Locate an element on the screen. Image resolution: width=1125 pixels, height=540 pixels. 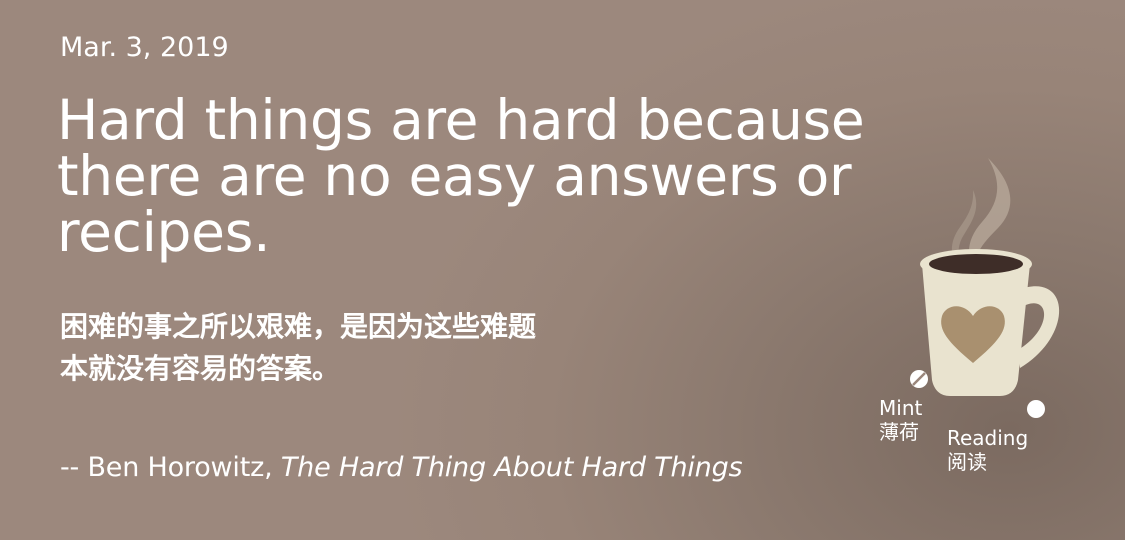
brand-reading: Reading 阅读 is located at coordinates (987, 450).